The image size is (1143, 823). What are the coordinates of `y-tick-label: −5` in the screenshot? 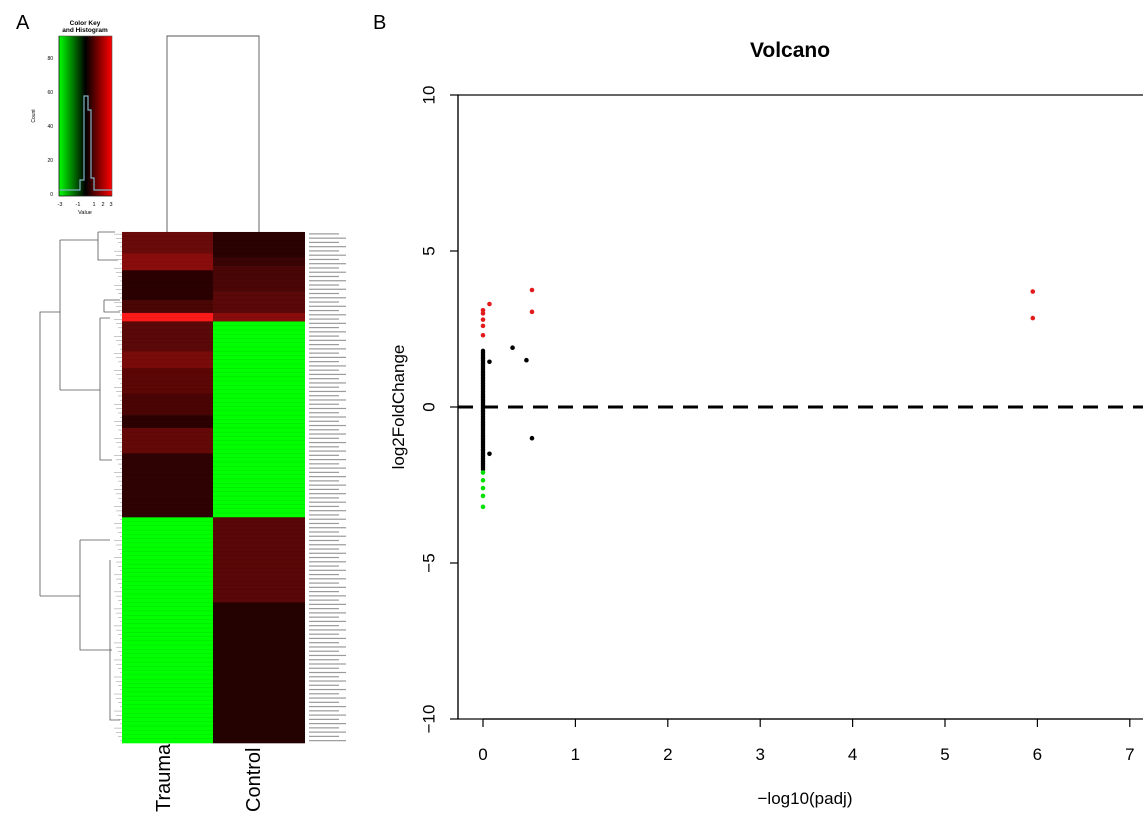 It's located at (428, 562).